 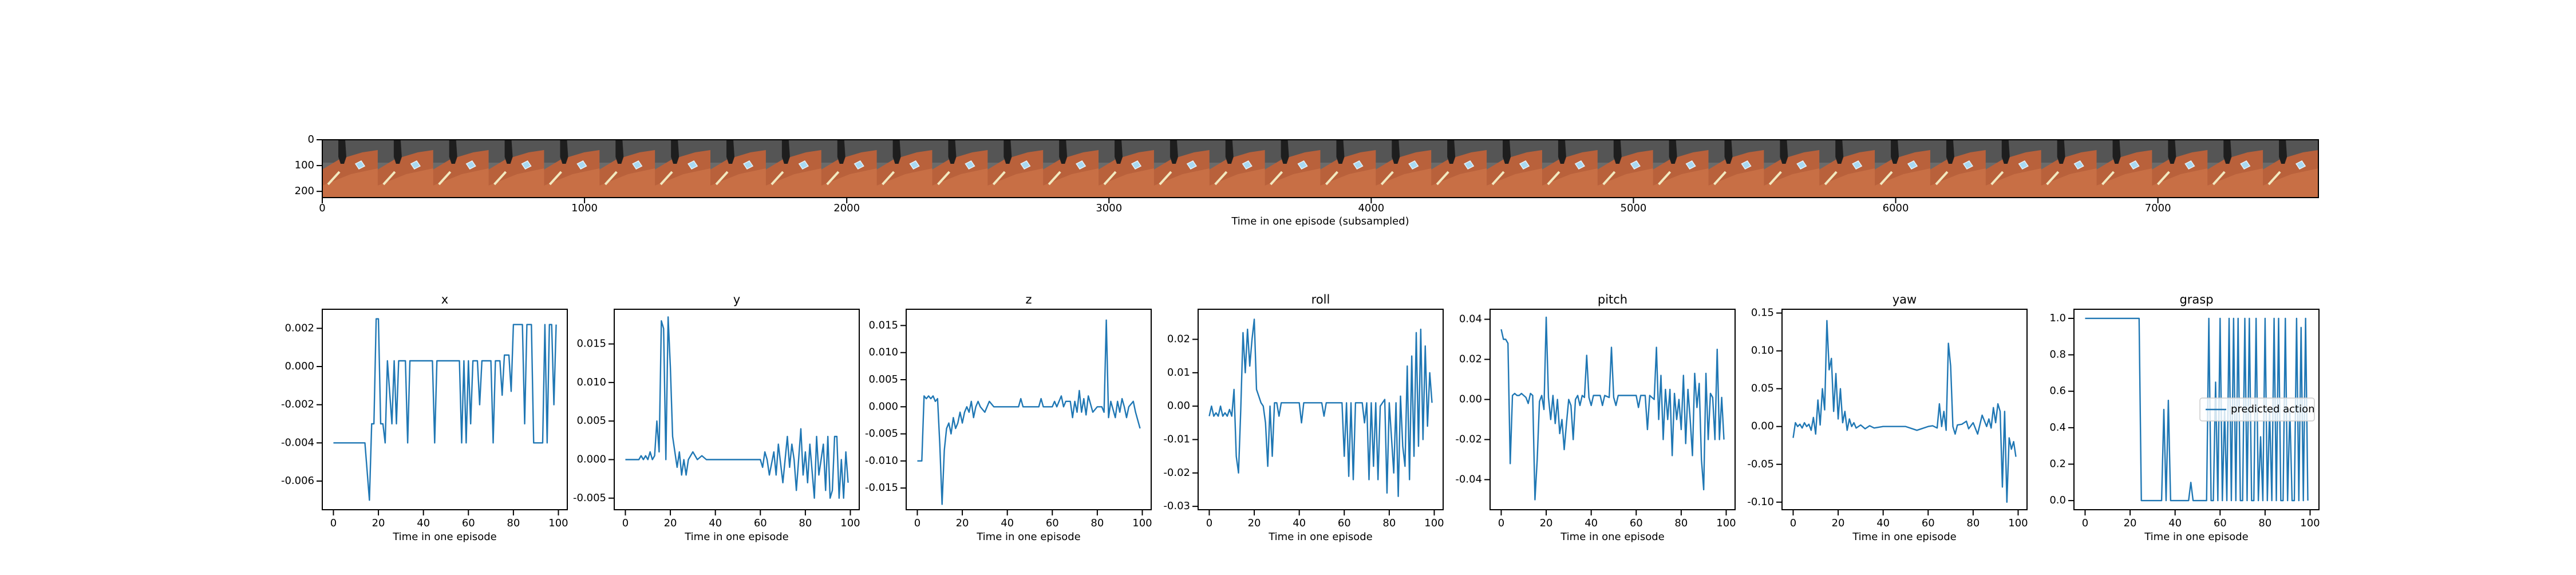 I want to click on axes-title: x, so click(x=444, y=299).